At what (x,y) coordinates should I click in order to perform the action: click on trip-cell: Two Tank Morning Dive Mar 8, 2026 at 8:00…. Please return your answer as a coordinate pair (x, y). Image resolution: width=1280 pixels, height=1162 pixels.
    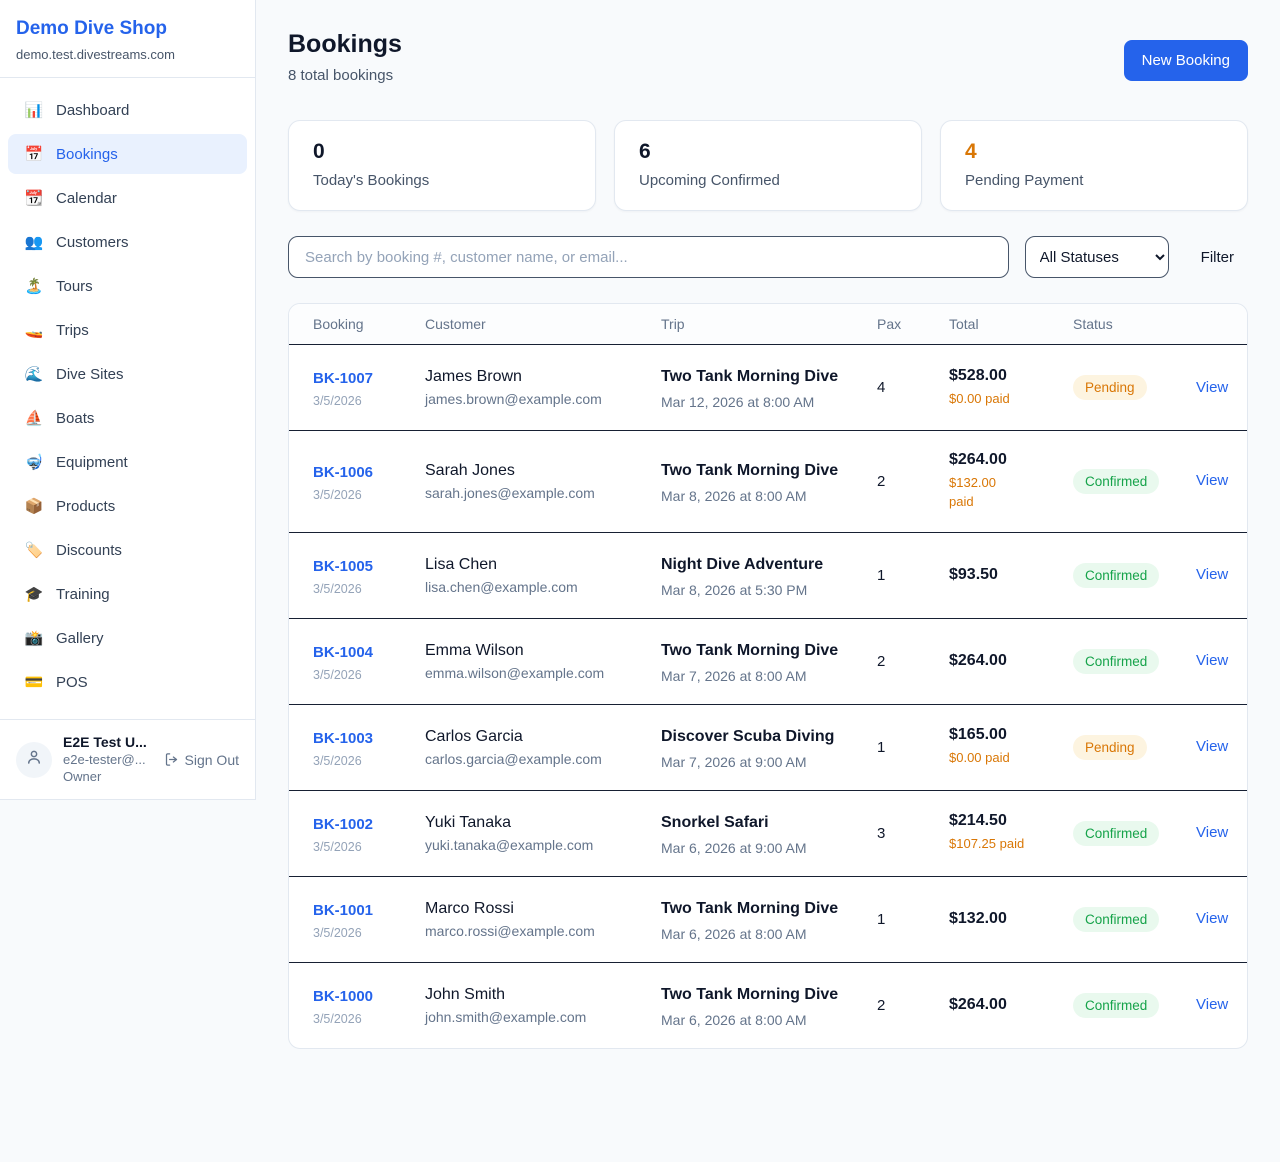
    Looking at the image, I should click on (769, 481).